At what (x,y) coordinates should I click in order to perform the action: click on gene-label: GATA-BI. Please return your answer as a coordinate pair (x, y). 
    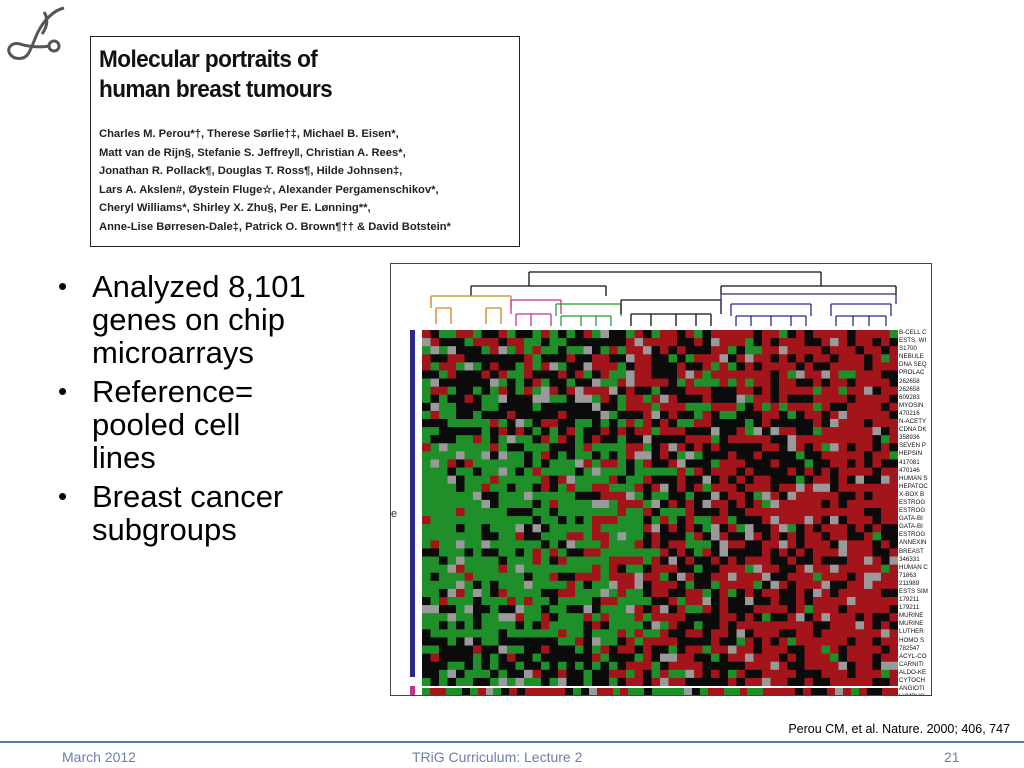
    Looking at the image, I should click on (911, 519).